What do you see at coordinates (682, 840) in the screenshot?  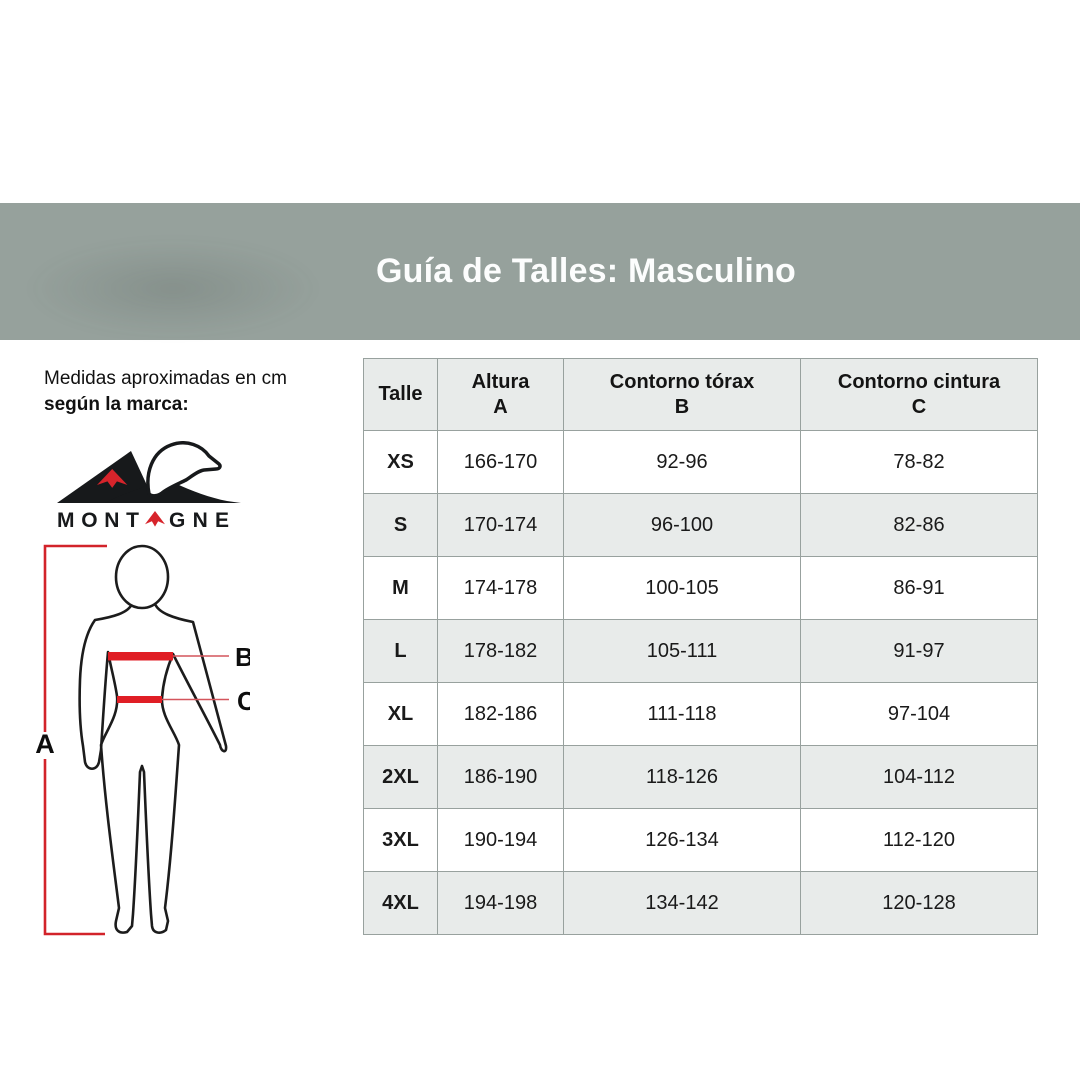 I see `cell-torax: 126-134` at bounding box center [682, 840].